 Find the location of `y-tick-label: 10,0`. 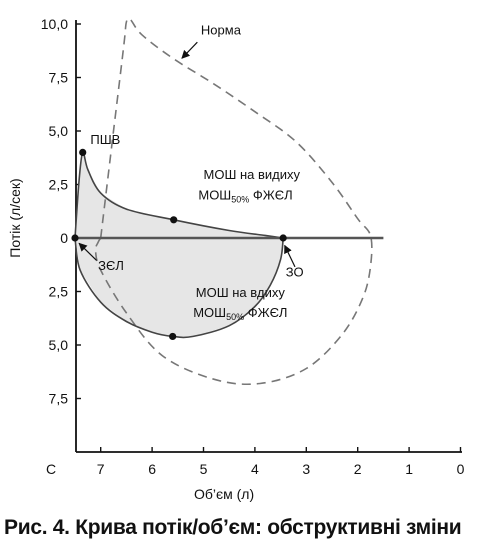

y-tick-label: 10,0 is located at coordinates (54, 24).